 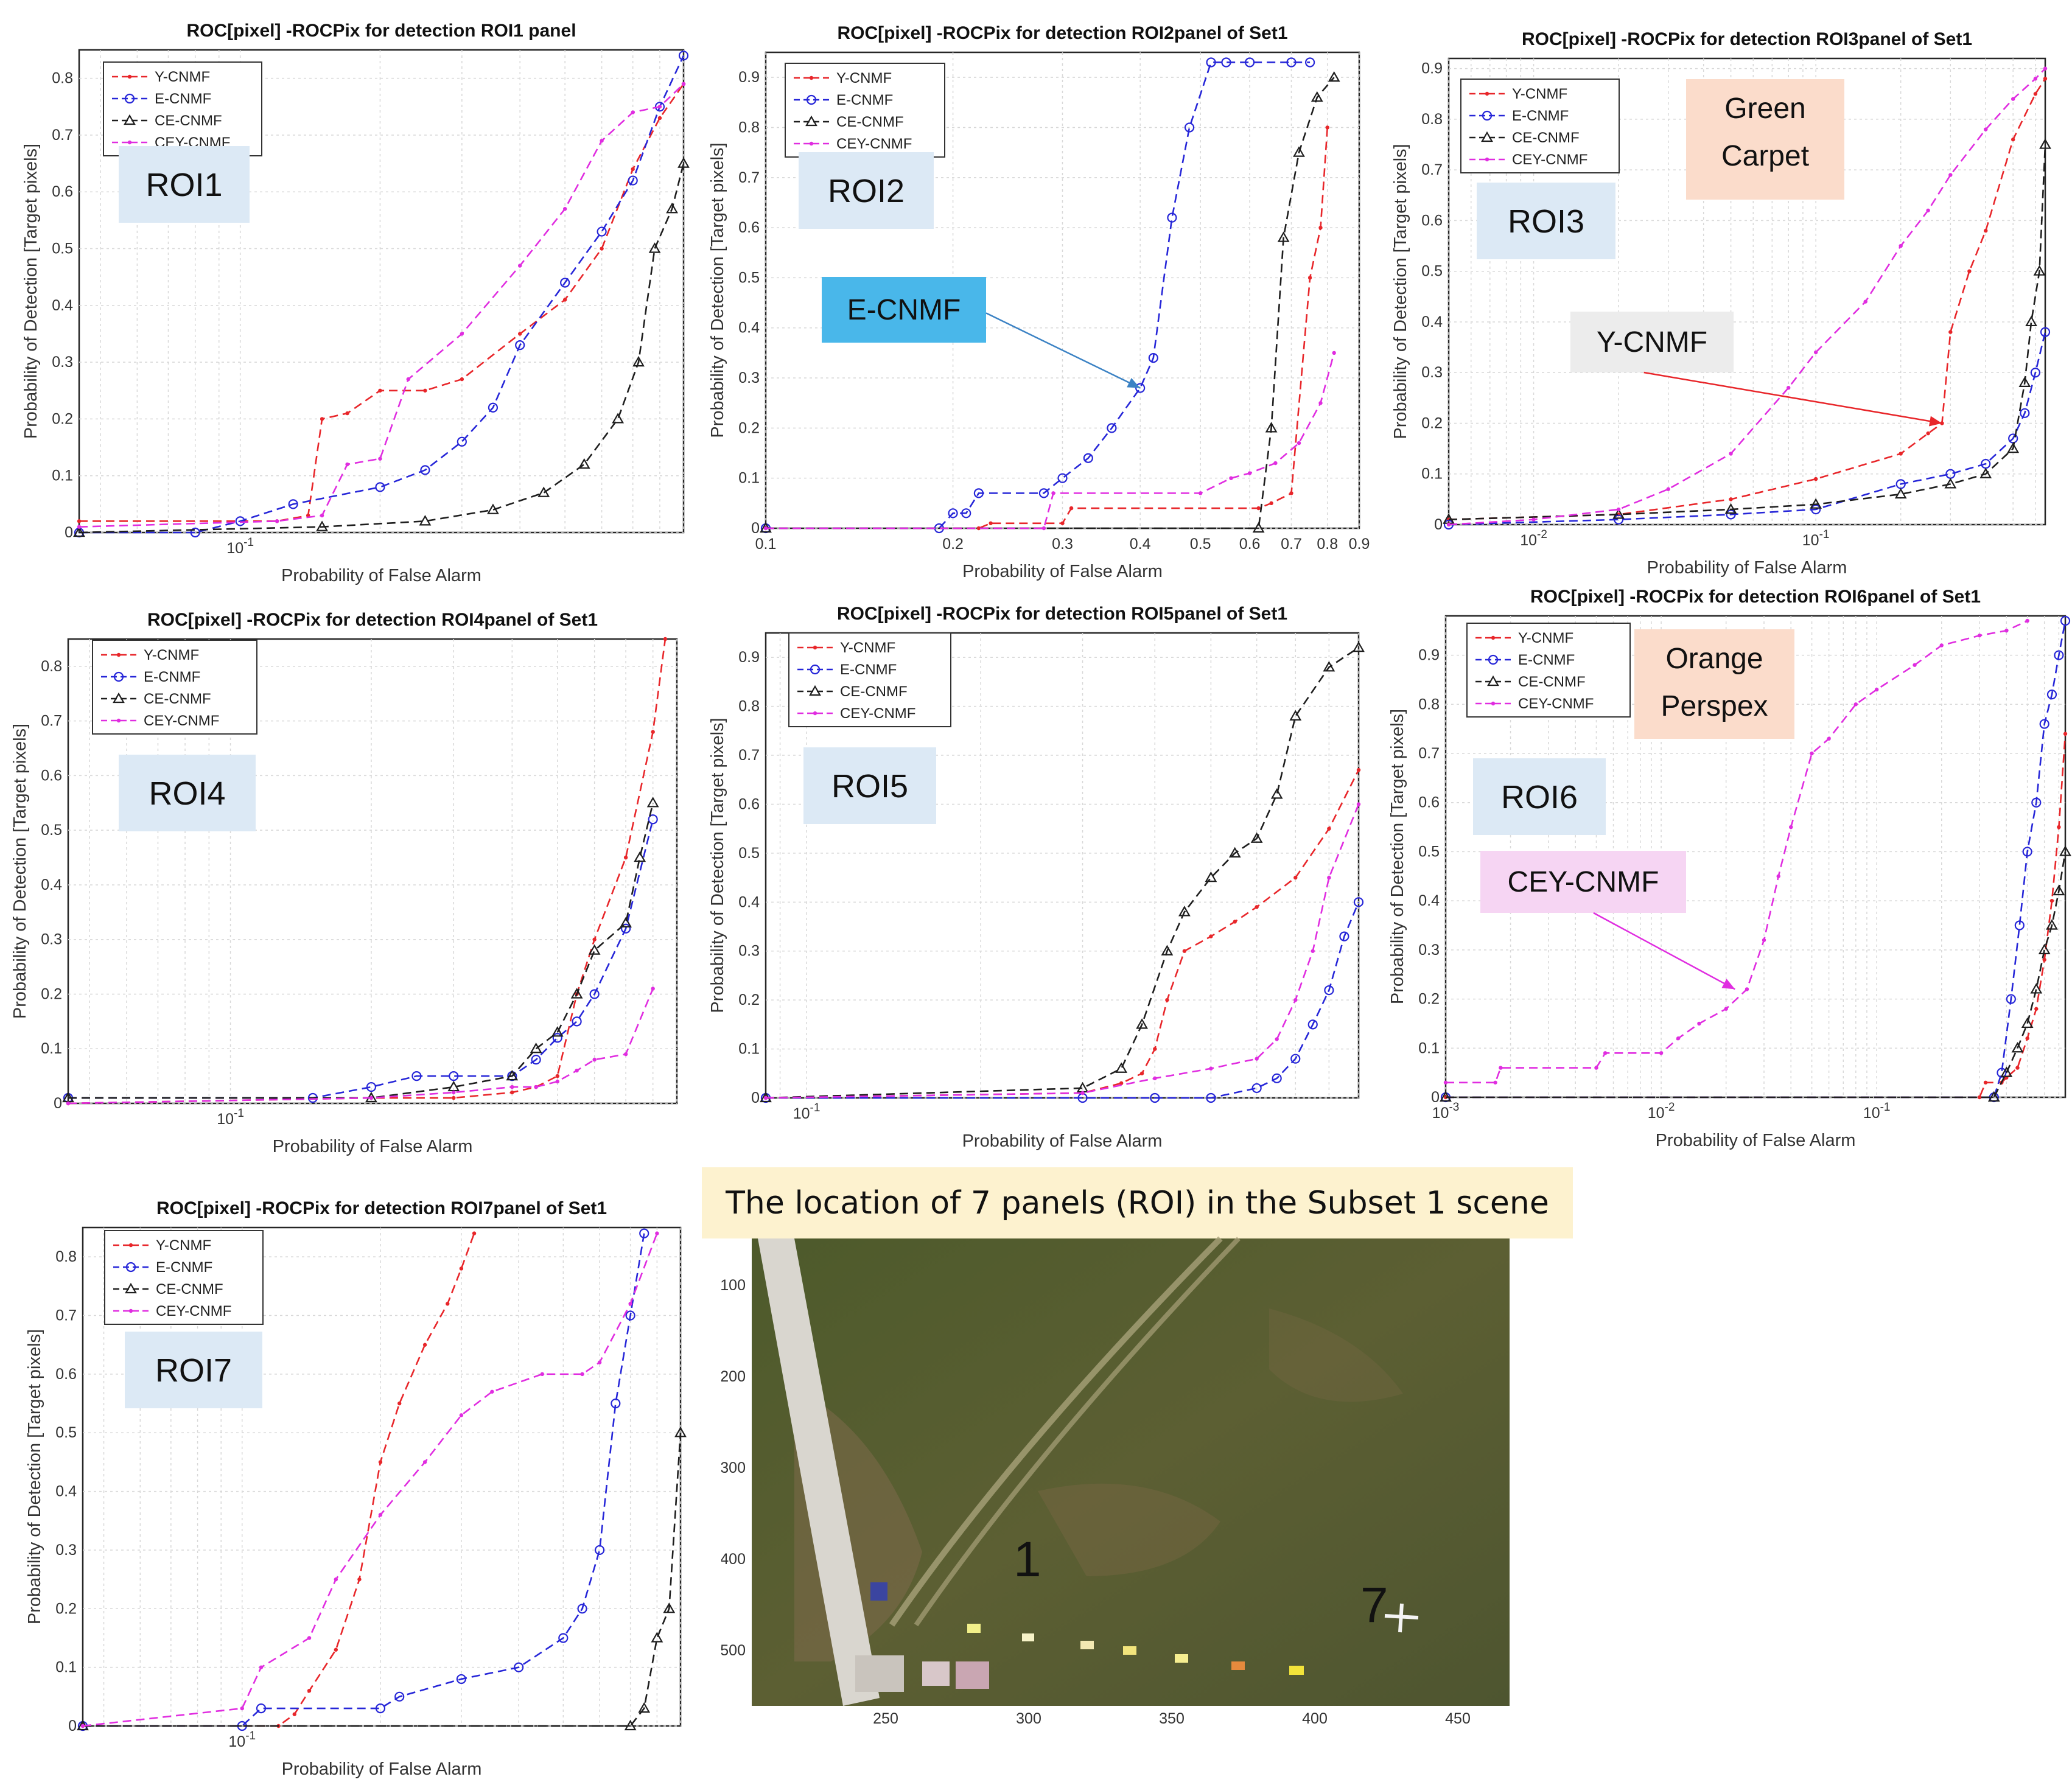 I want to click on y-tick-label: 0.2, so click(x=1432, y=422).